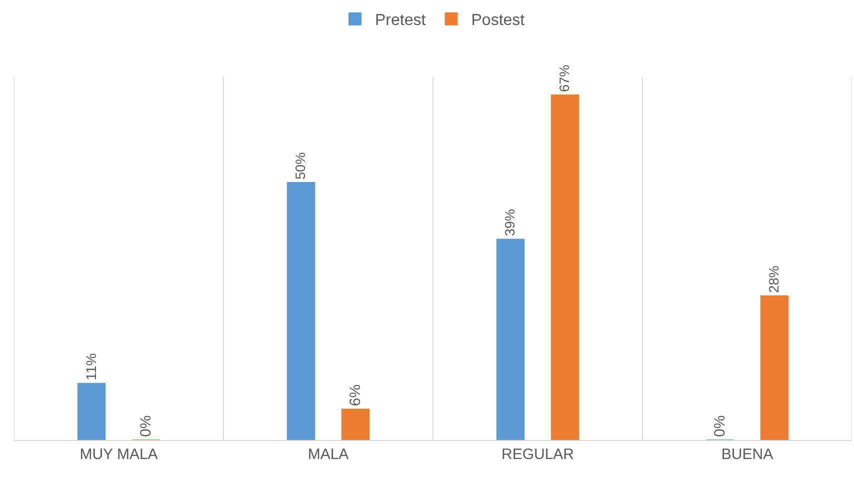  I want to click on data-label: 6%, so click(355, 395).